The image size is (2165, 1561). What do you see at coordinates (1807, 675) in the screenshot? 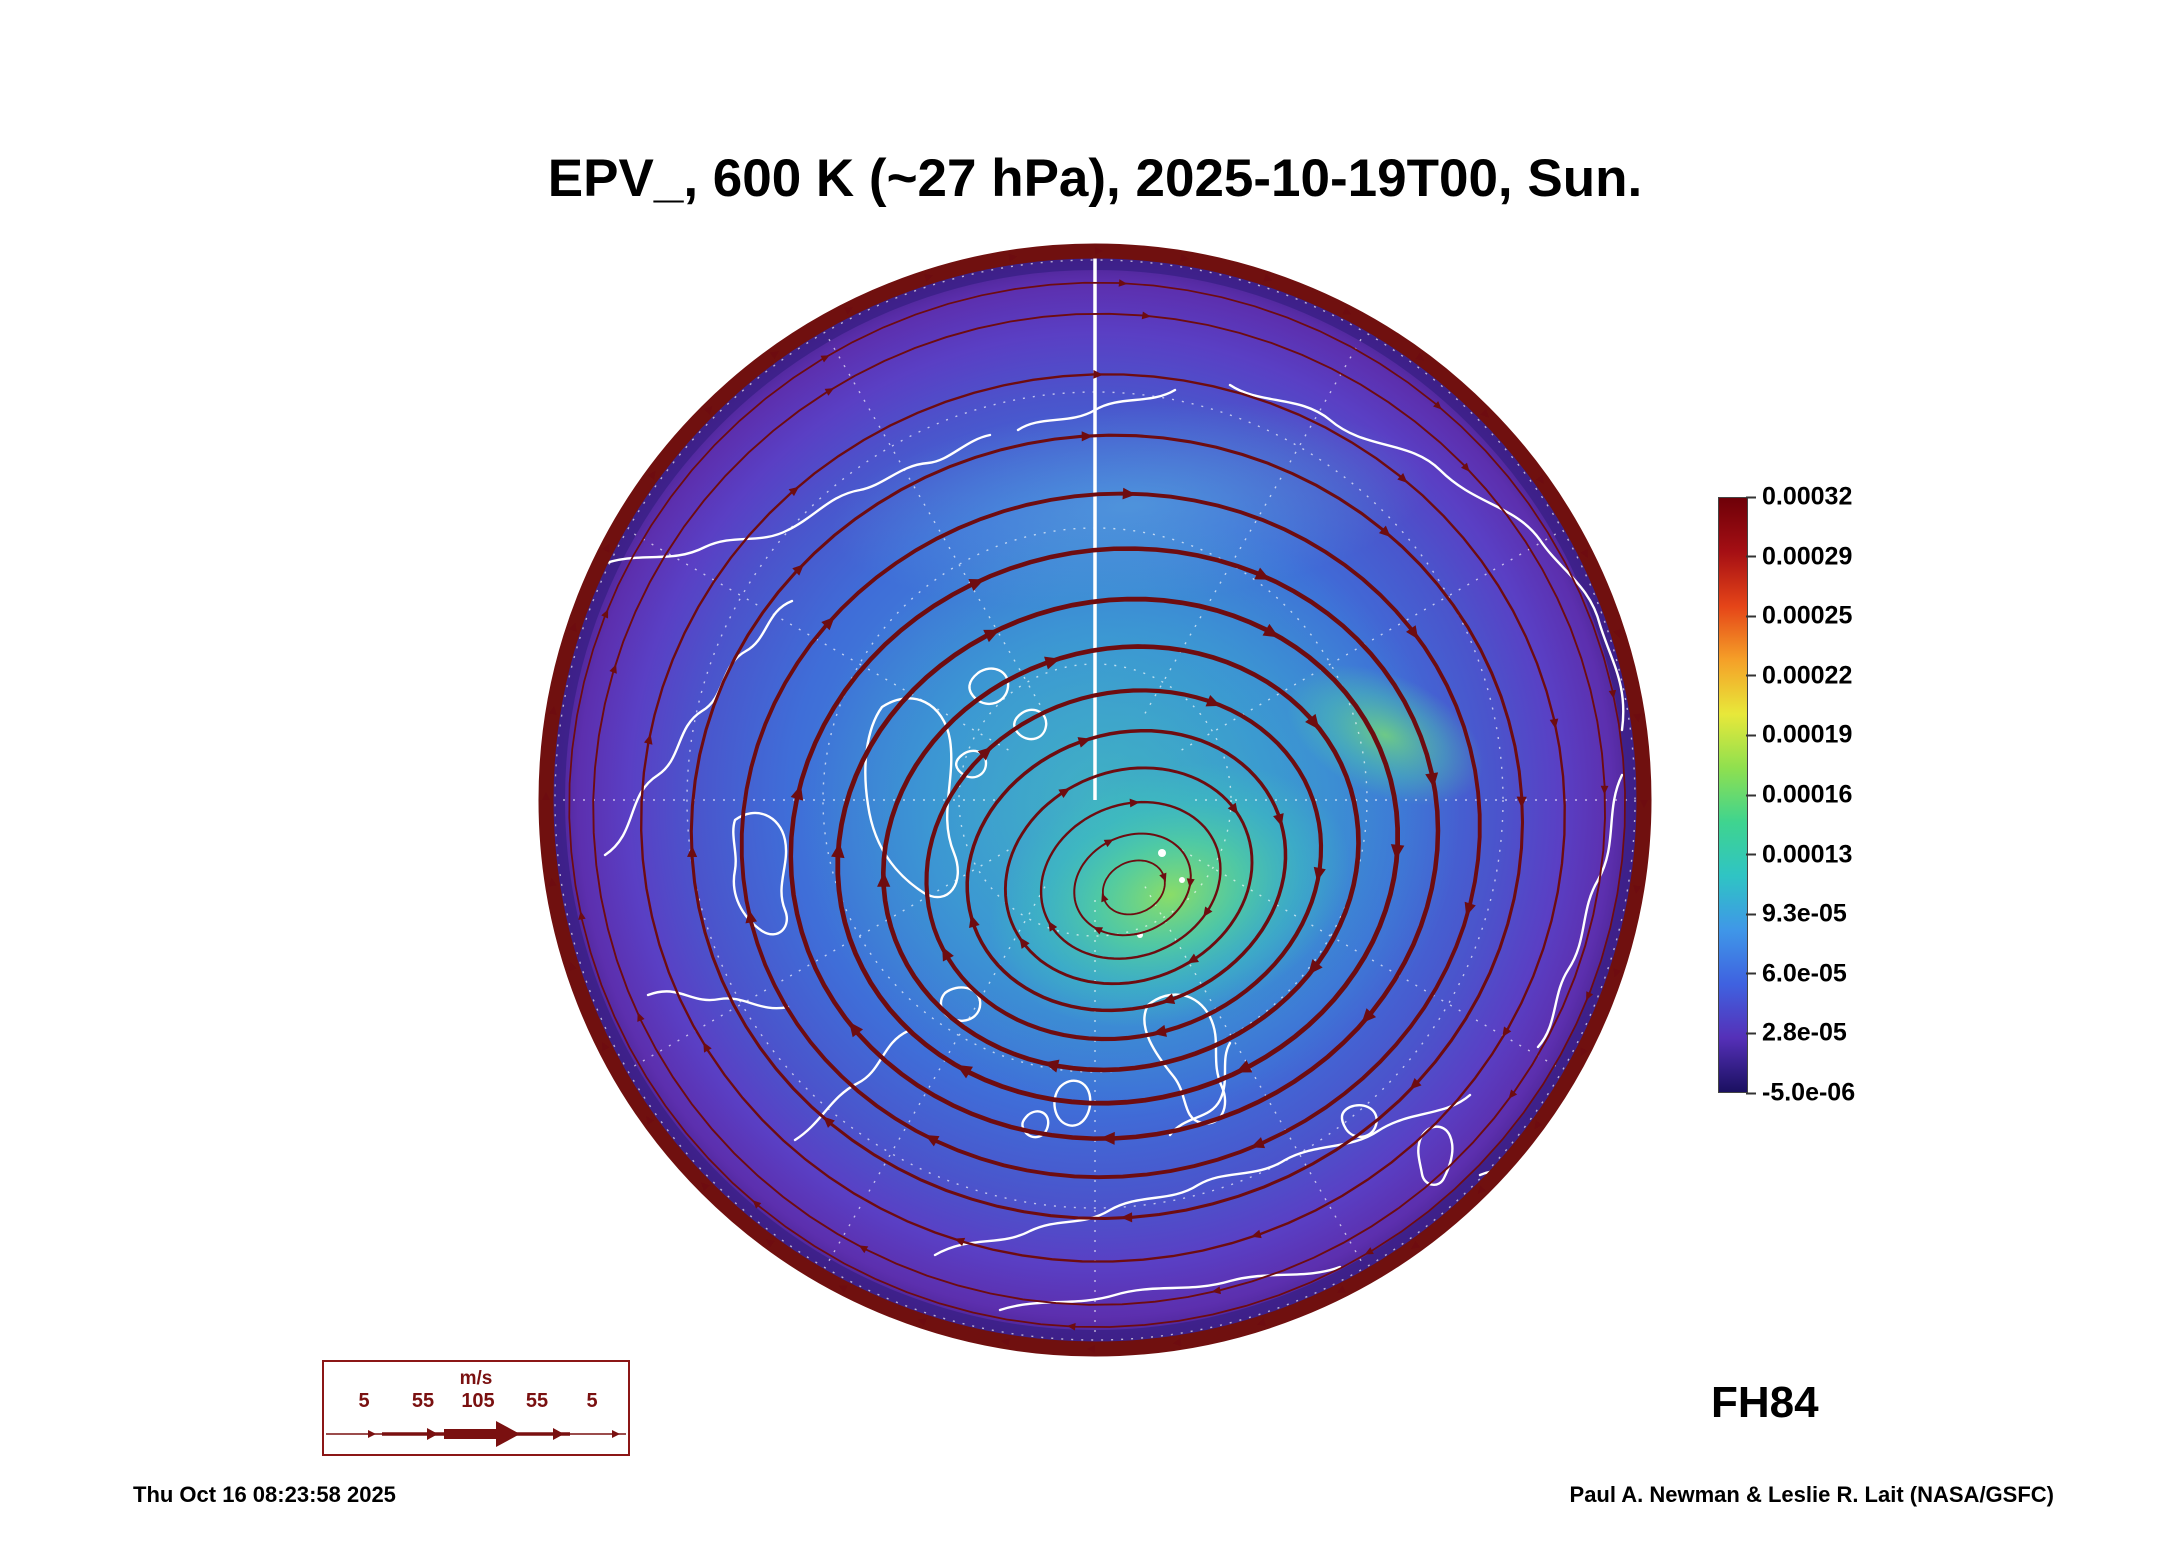
I see `colorbar-tick: 0.00022` at bounding box center [1807, 675].